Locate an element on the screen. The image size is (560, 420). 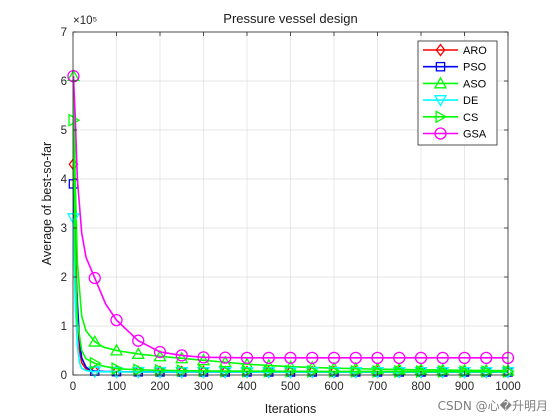
x-tick-label: 100 is located at coordinates (116, 387).